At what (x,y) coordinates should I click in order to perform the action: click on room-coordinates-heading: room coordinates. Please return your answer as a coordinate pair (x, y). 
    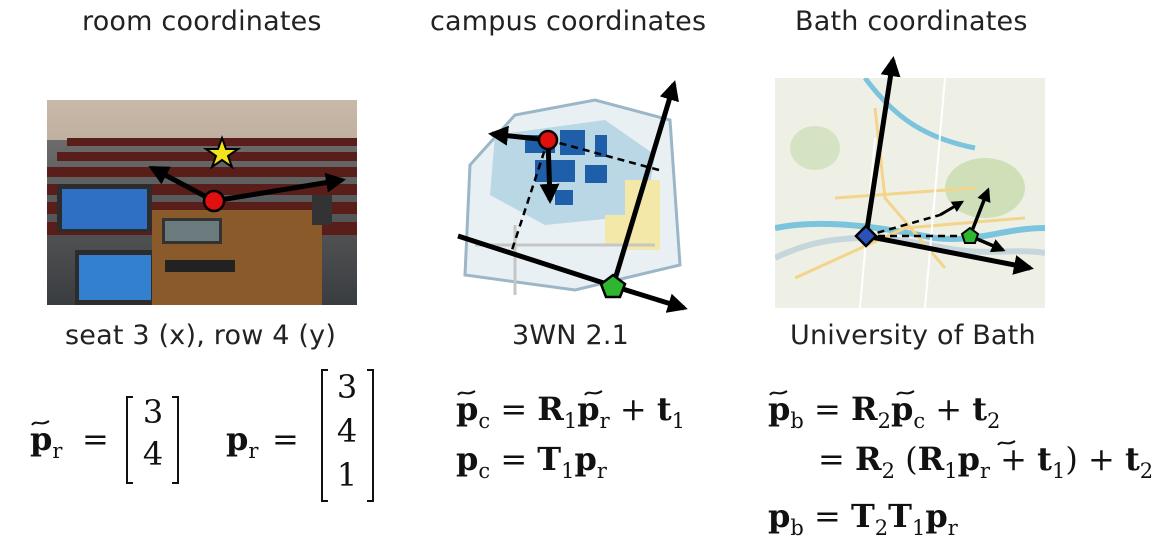
    Looking at the image, I should click on (202, 21).